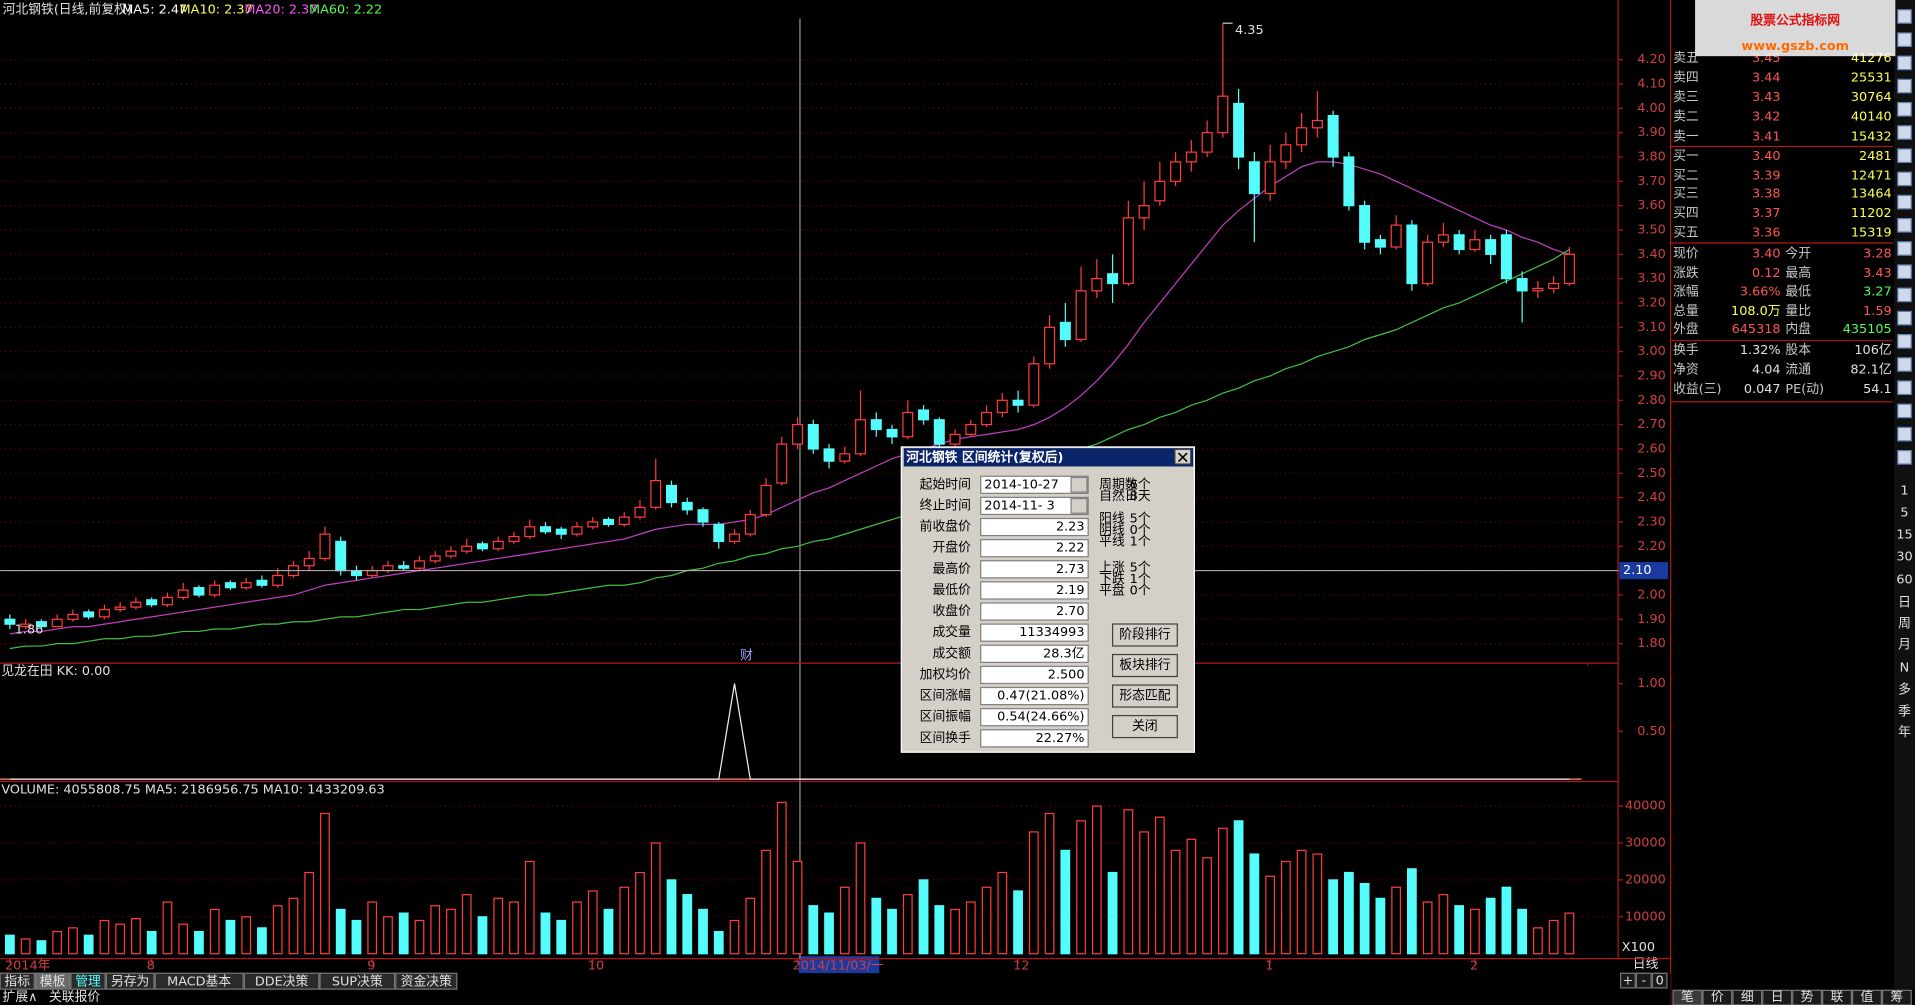 This screenshot has height=1005, width=1915. I want to click on tab-label: SUP决策, so click(357, 981).